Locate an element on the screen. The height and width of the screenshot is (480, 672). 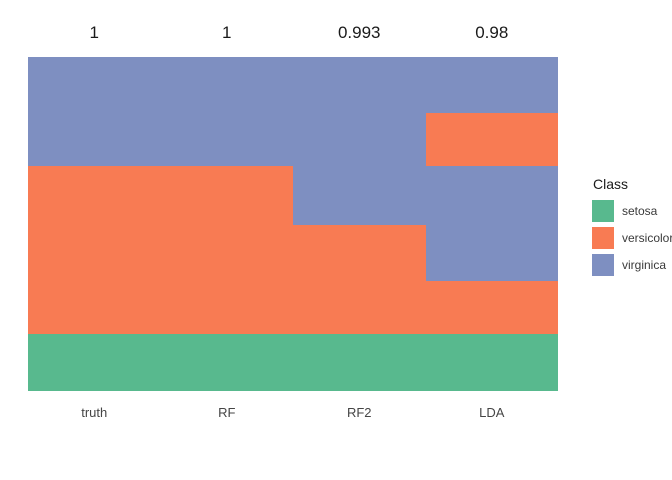
legend-item-virginica: virginica is located at coordinates (632, 265).